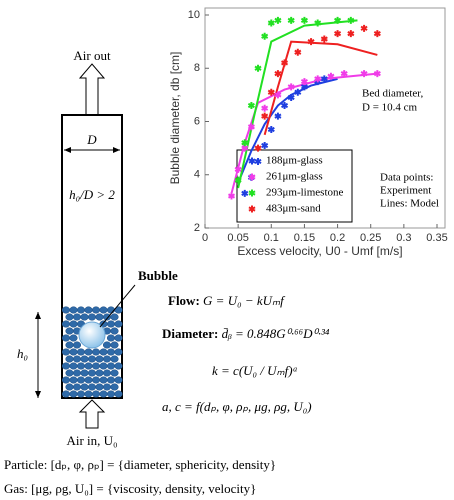  I want to click on width-arrowheads, so click(92, 150).